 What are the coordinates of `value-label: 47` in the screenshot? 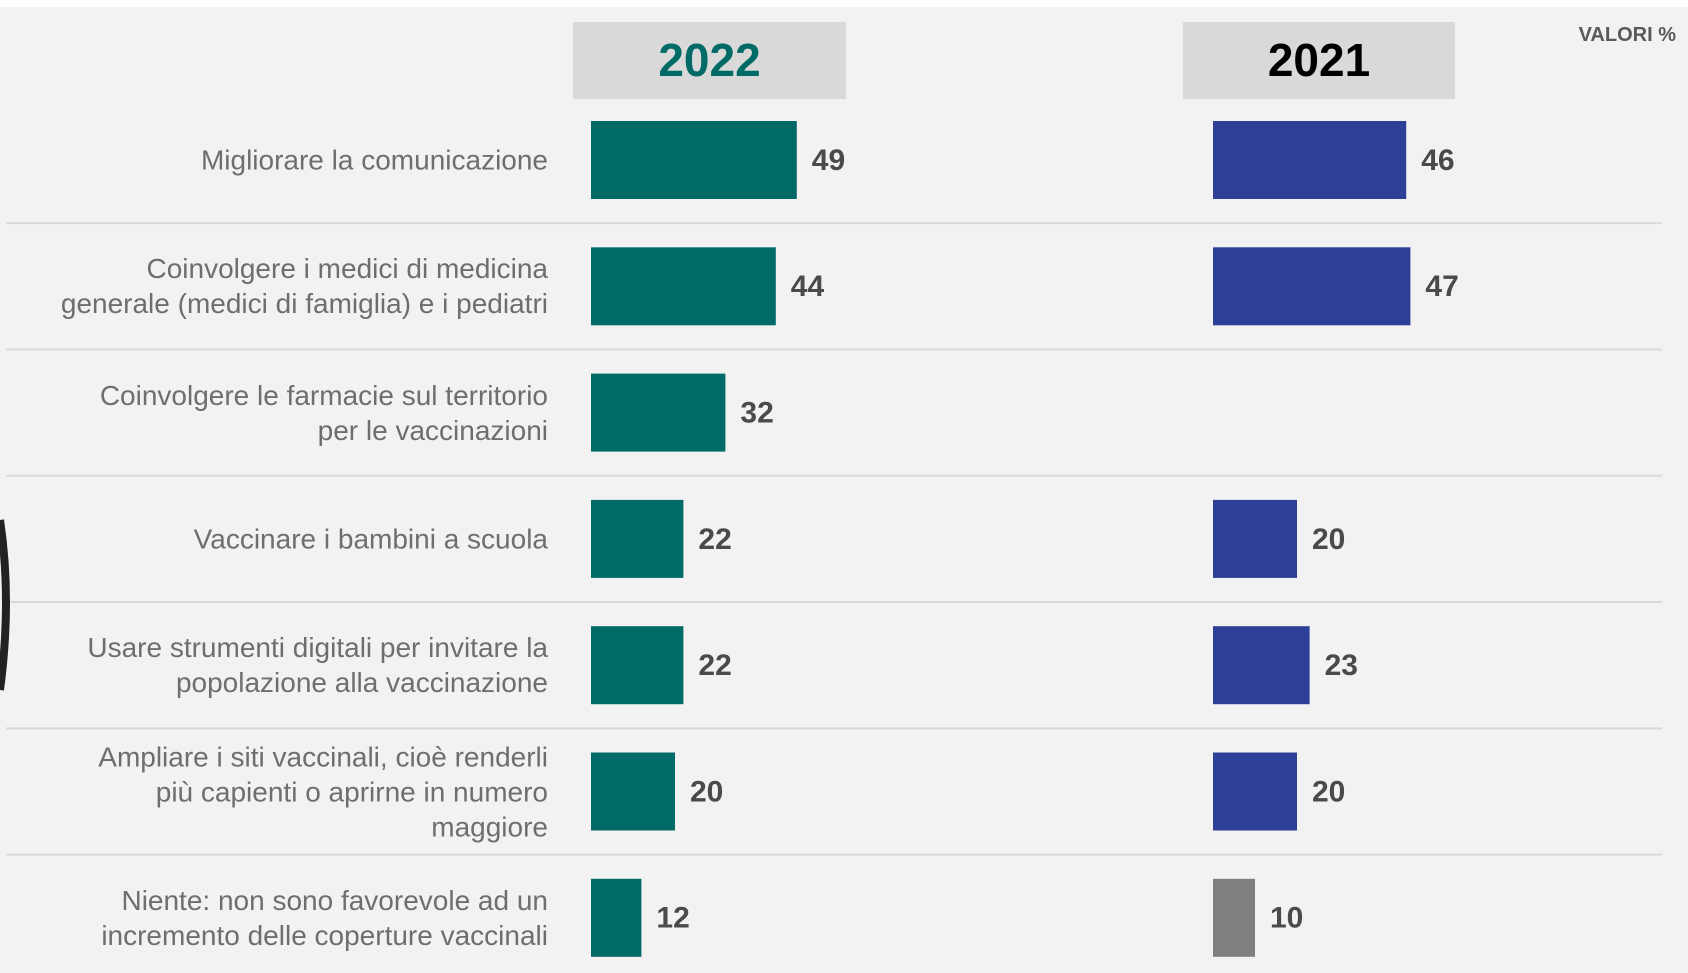 It's located at (1441, 286).